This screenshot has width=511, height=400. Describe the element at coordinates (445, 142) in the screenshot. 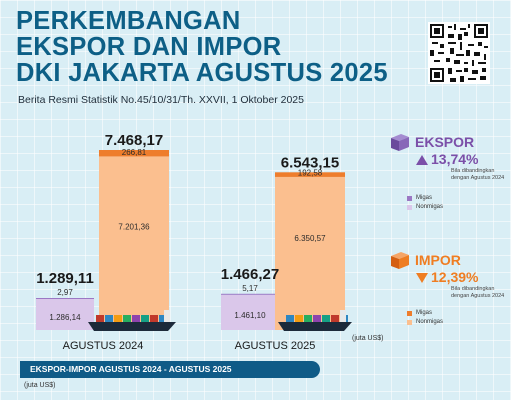

I see `ekspor-label: EKSPOR` at that location.